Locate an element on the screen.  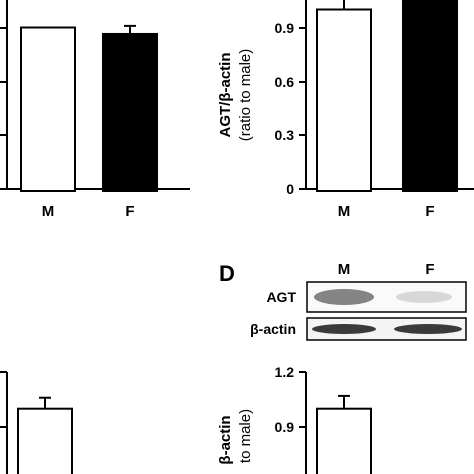
d-bars is located at coordinates (344, 434).